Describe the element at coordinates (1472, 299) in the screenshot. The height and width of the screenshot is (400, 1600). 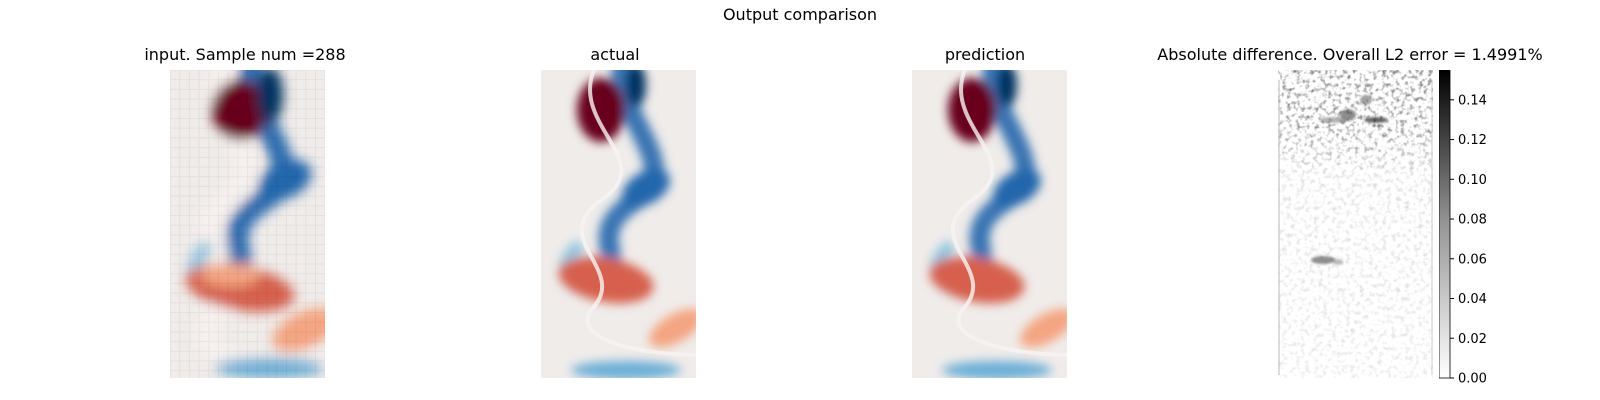
I see `colorbar-tick-label: 0.04` at that location.